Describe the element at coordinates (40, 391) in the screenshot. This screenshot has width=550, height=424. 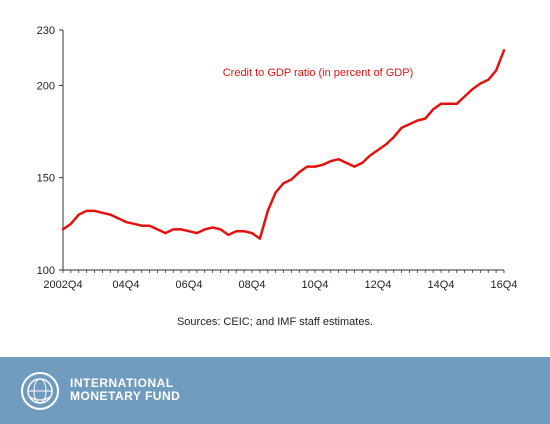
I see `imf-seal-icon` at that location.